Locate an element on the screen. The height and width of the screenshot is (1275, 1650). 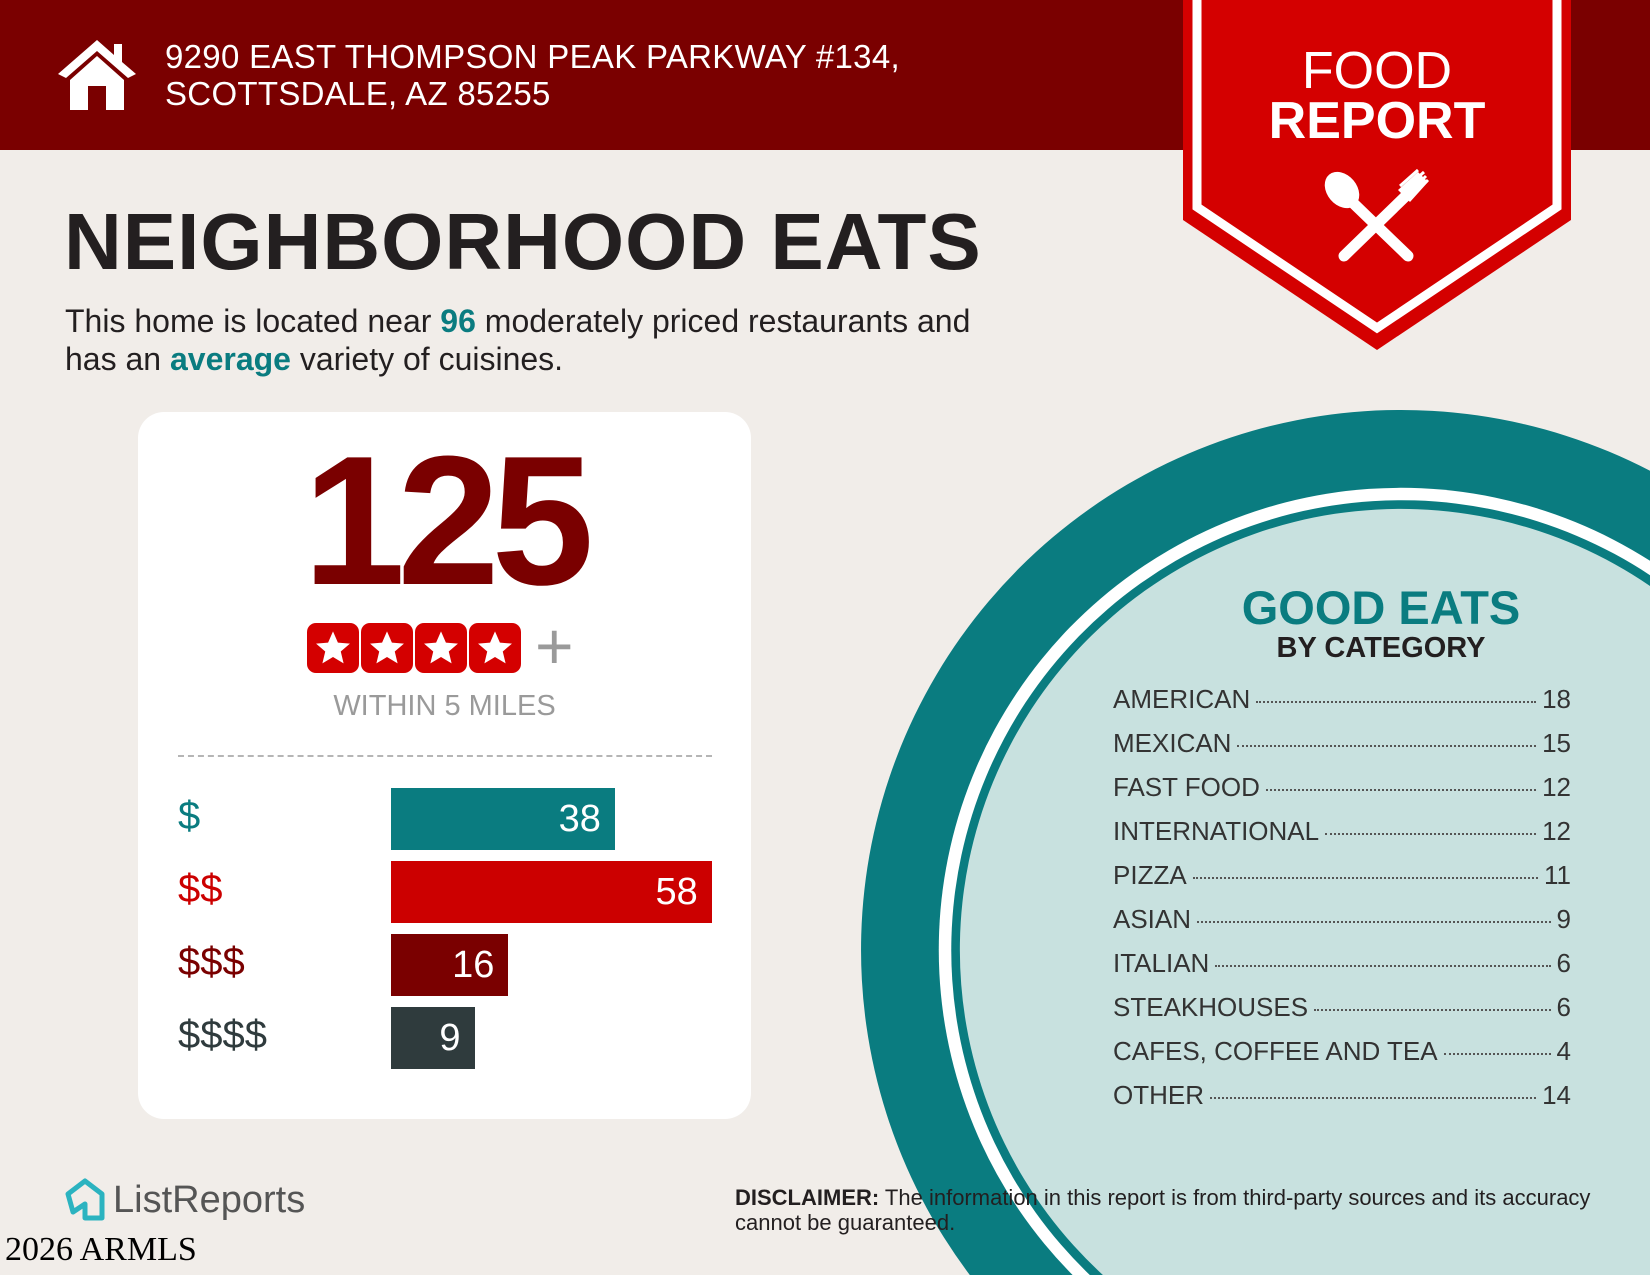
category-item: FAST FOOD 12 is located at coordinates (1342, 794).